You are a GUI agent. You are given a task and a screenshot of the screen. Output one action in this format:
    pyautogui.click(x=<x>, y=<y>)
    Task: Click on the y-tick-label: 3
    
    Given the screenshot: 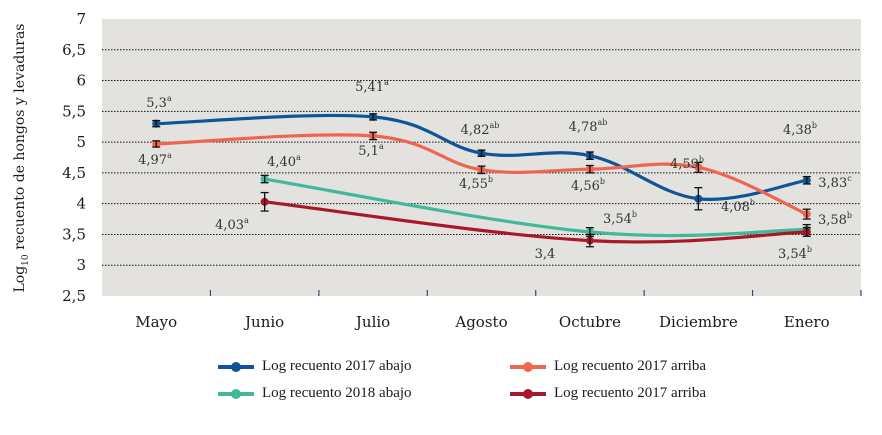 What is the action you would take?
    pyautogui.click(x=81, y=265)
    